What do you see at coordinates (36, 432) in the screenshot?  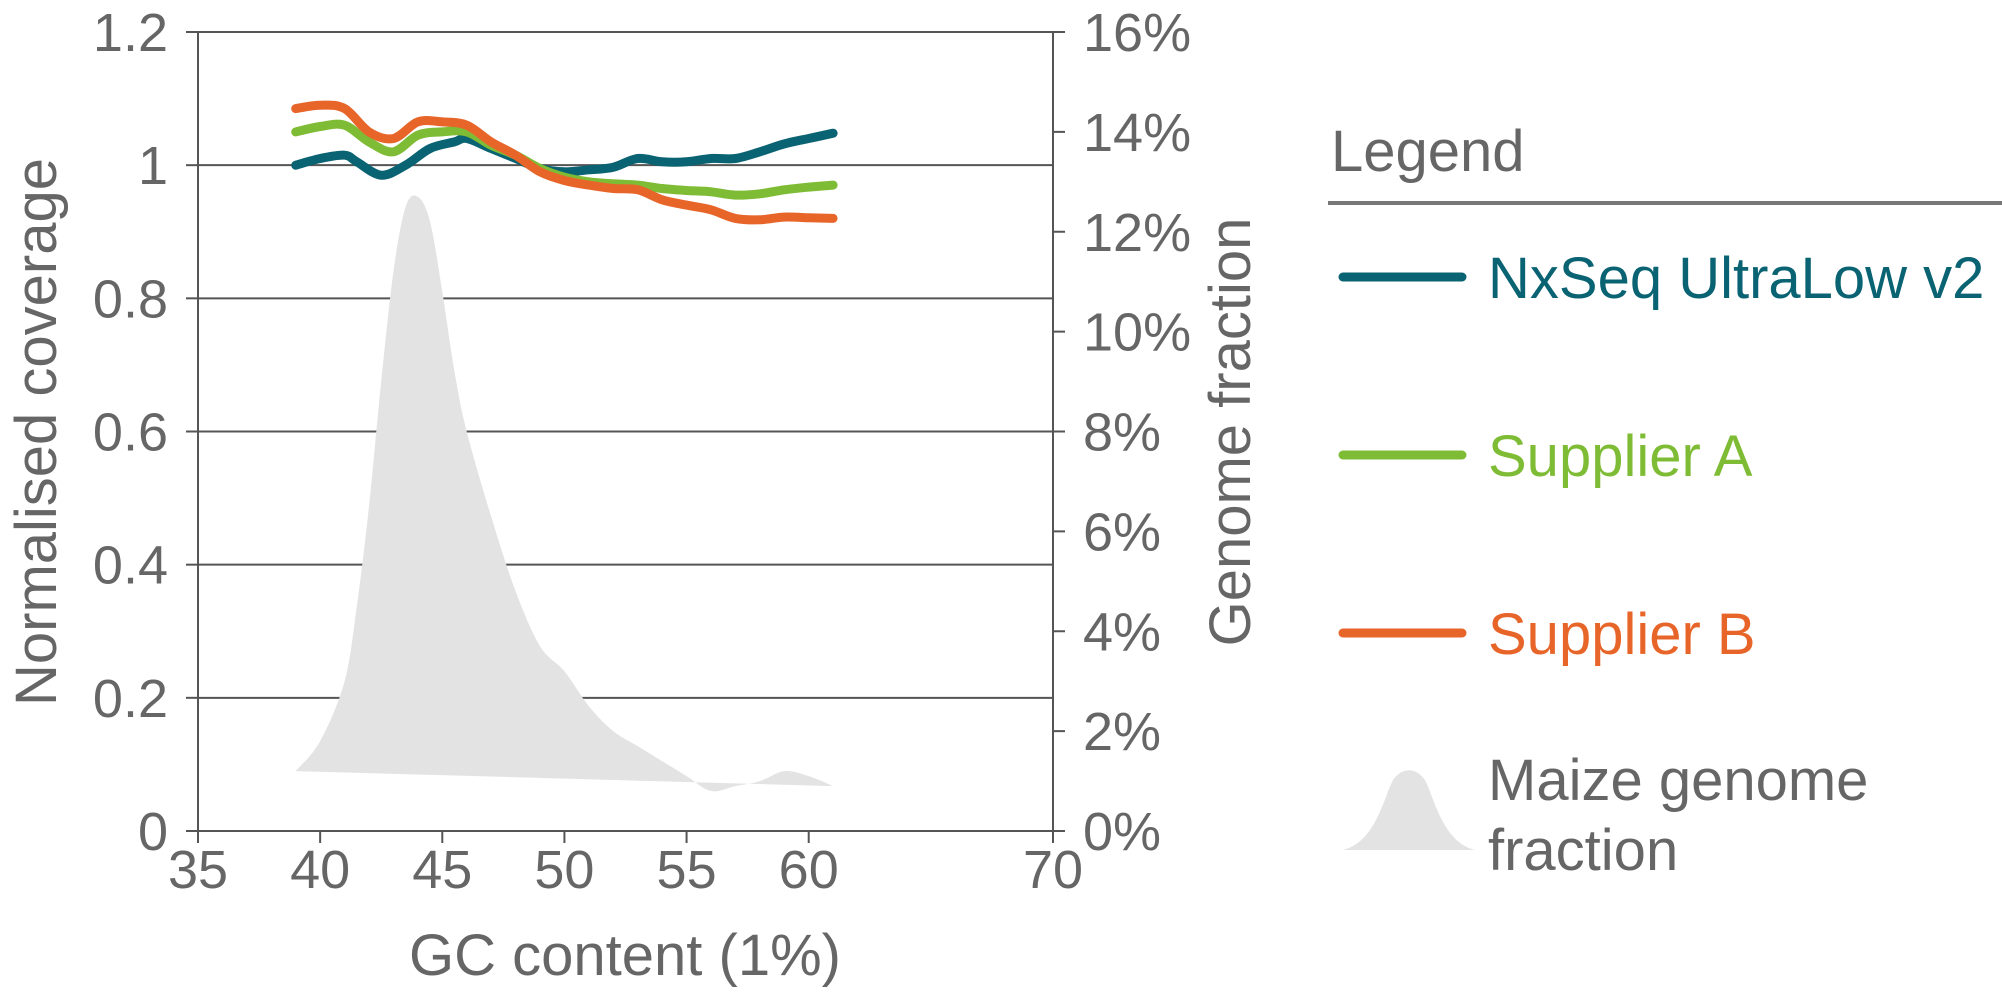 I see `left-y-axis-title: Normalised coverage` at bounding box center [36, 432].